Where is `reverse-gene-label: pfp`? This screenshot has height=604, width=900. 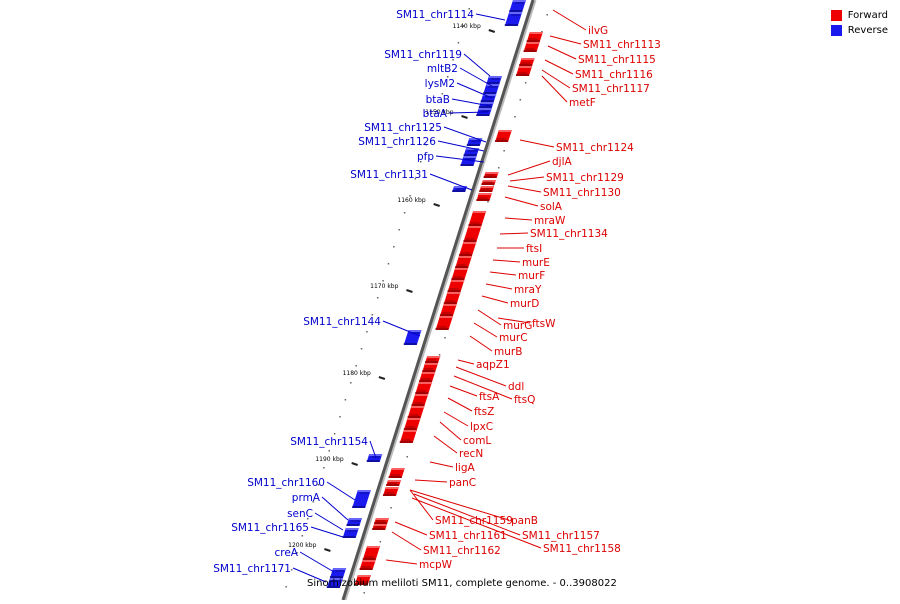
reverse-gene-label: pfp is located at coordinates (425, 157).